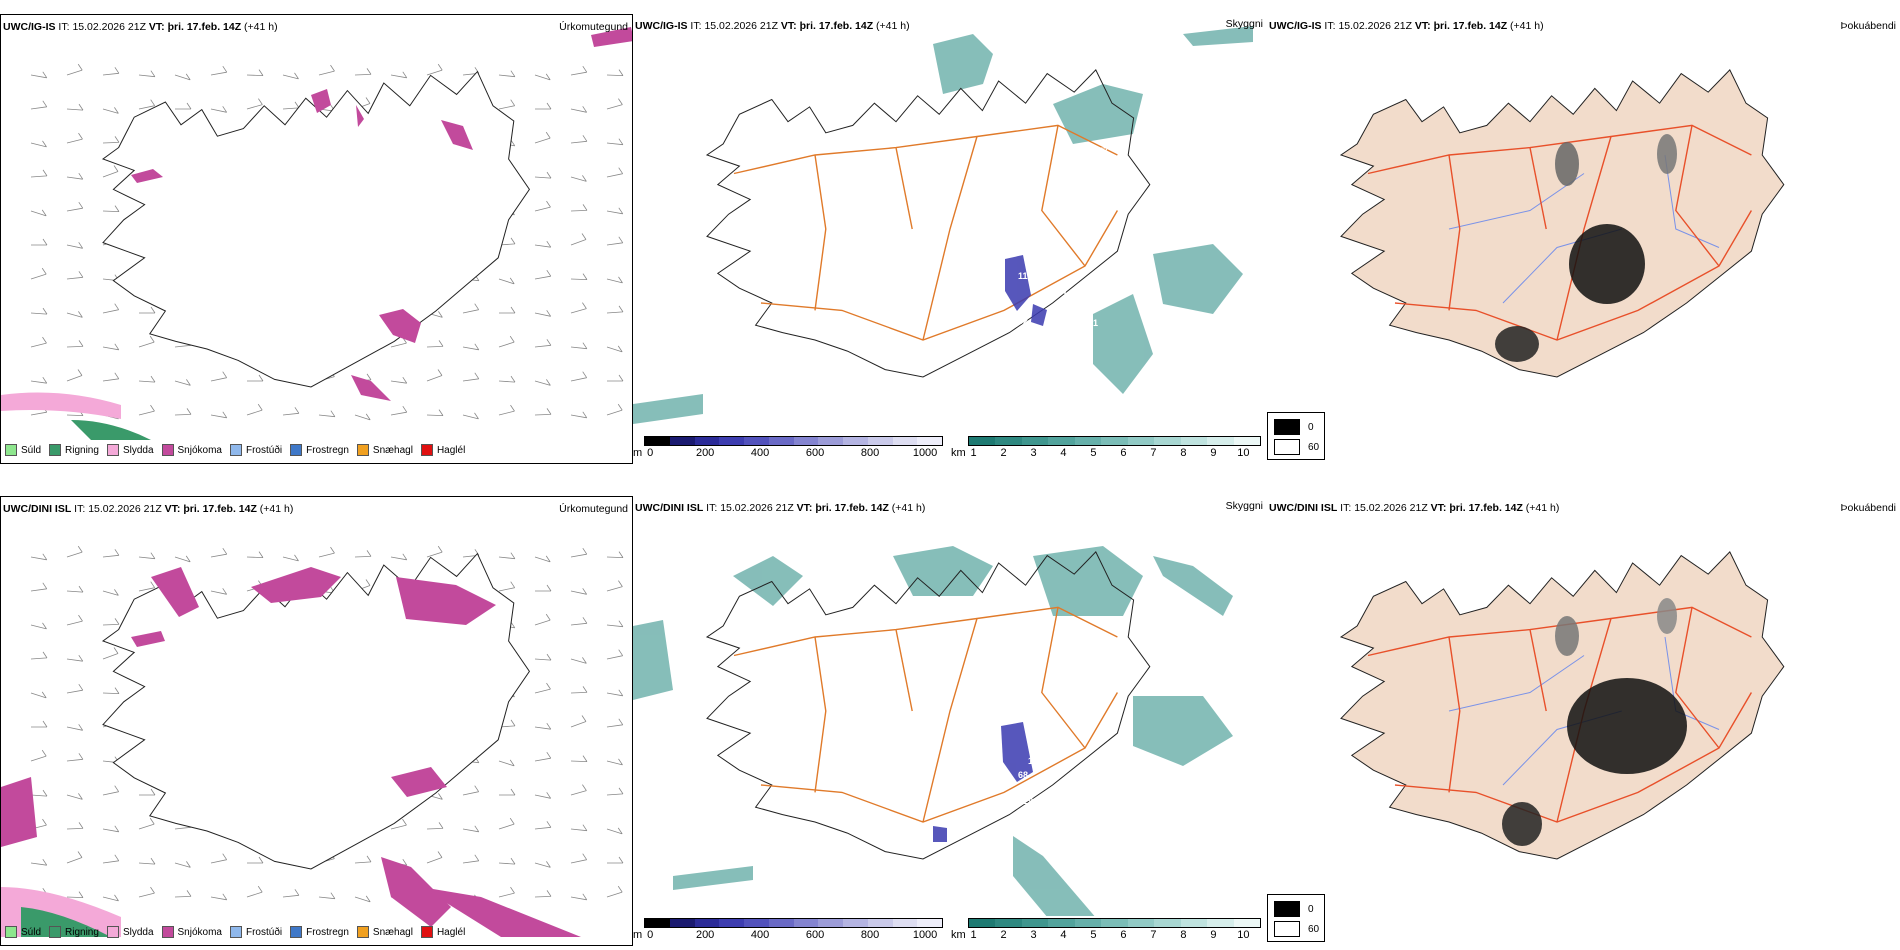 The image size is (1900, 950). What do you see at coordinates (815, 935) in the screenshot?
I see `colorbar-tick: 600` at bounding box center [815, 935].